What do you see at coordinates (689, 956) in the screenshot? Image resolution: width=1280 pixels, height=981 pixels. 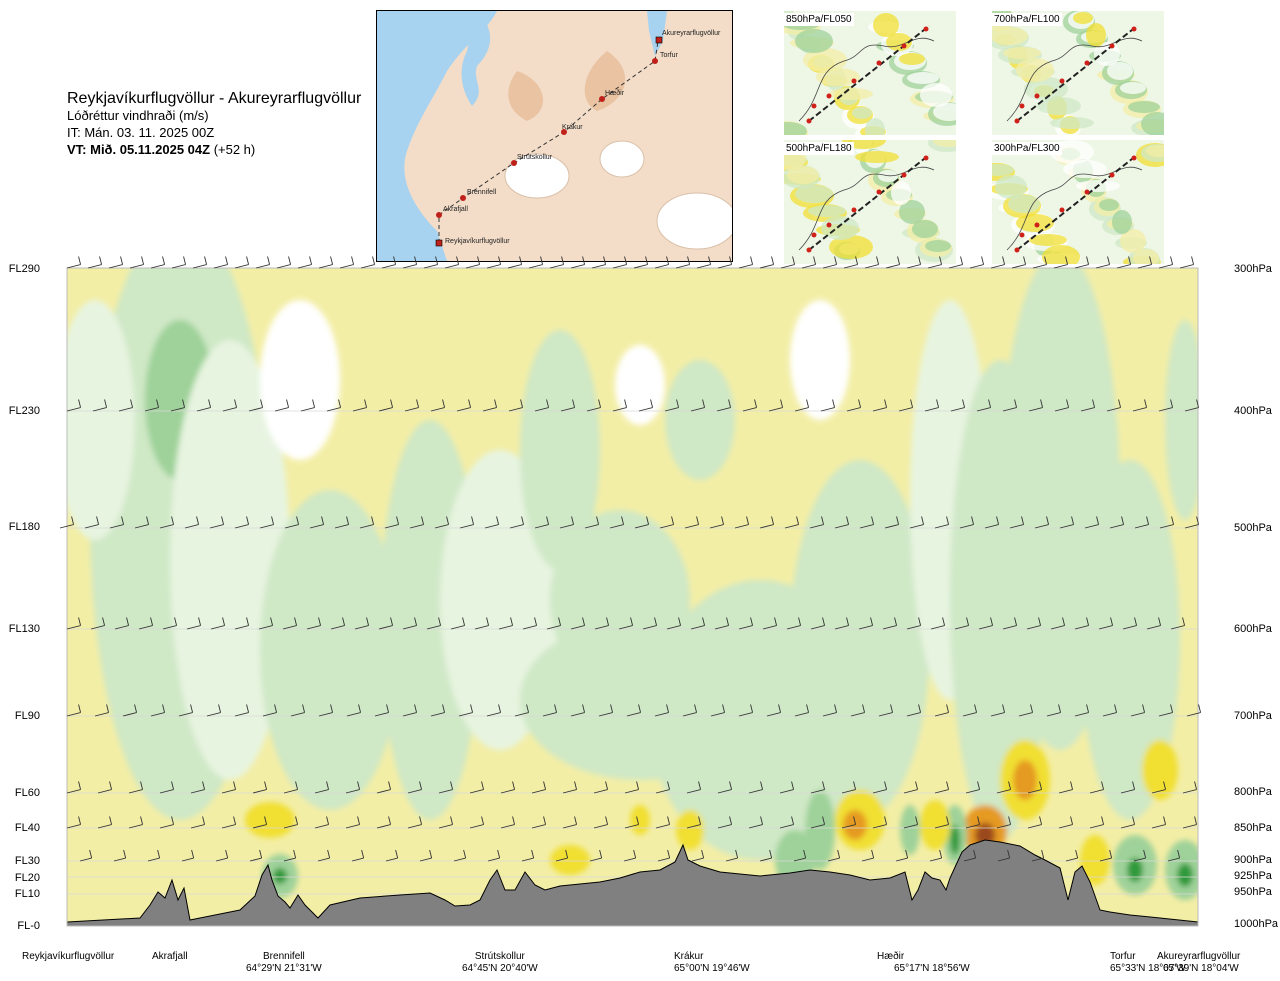 I see `waypoint-name: Krákur` at bounding box center [689, 956].